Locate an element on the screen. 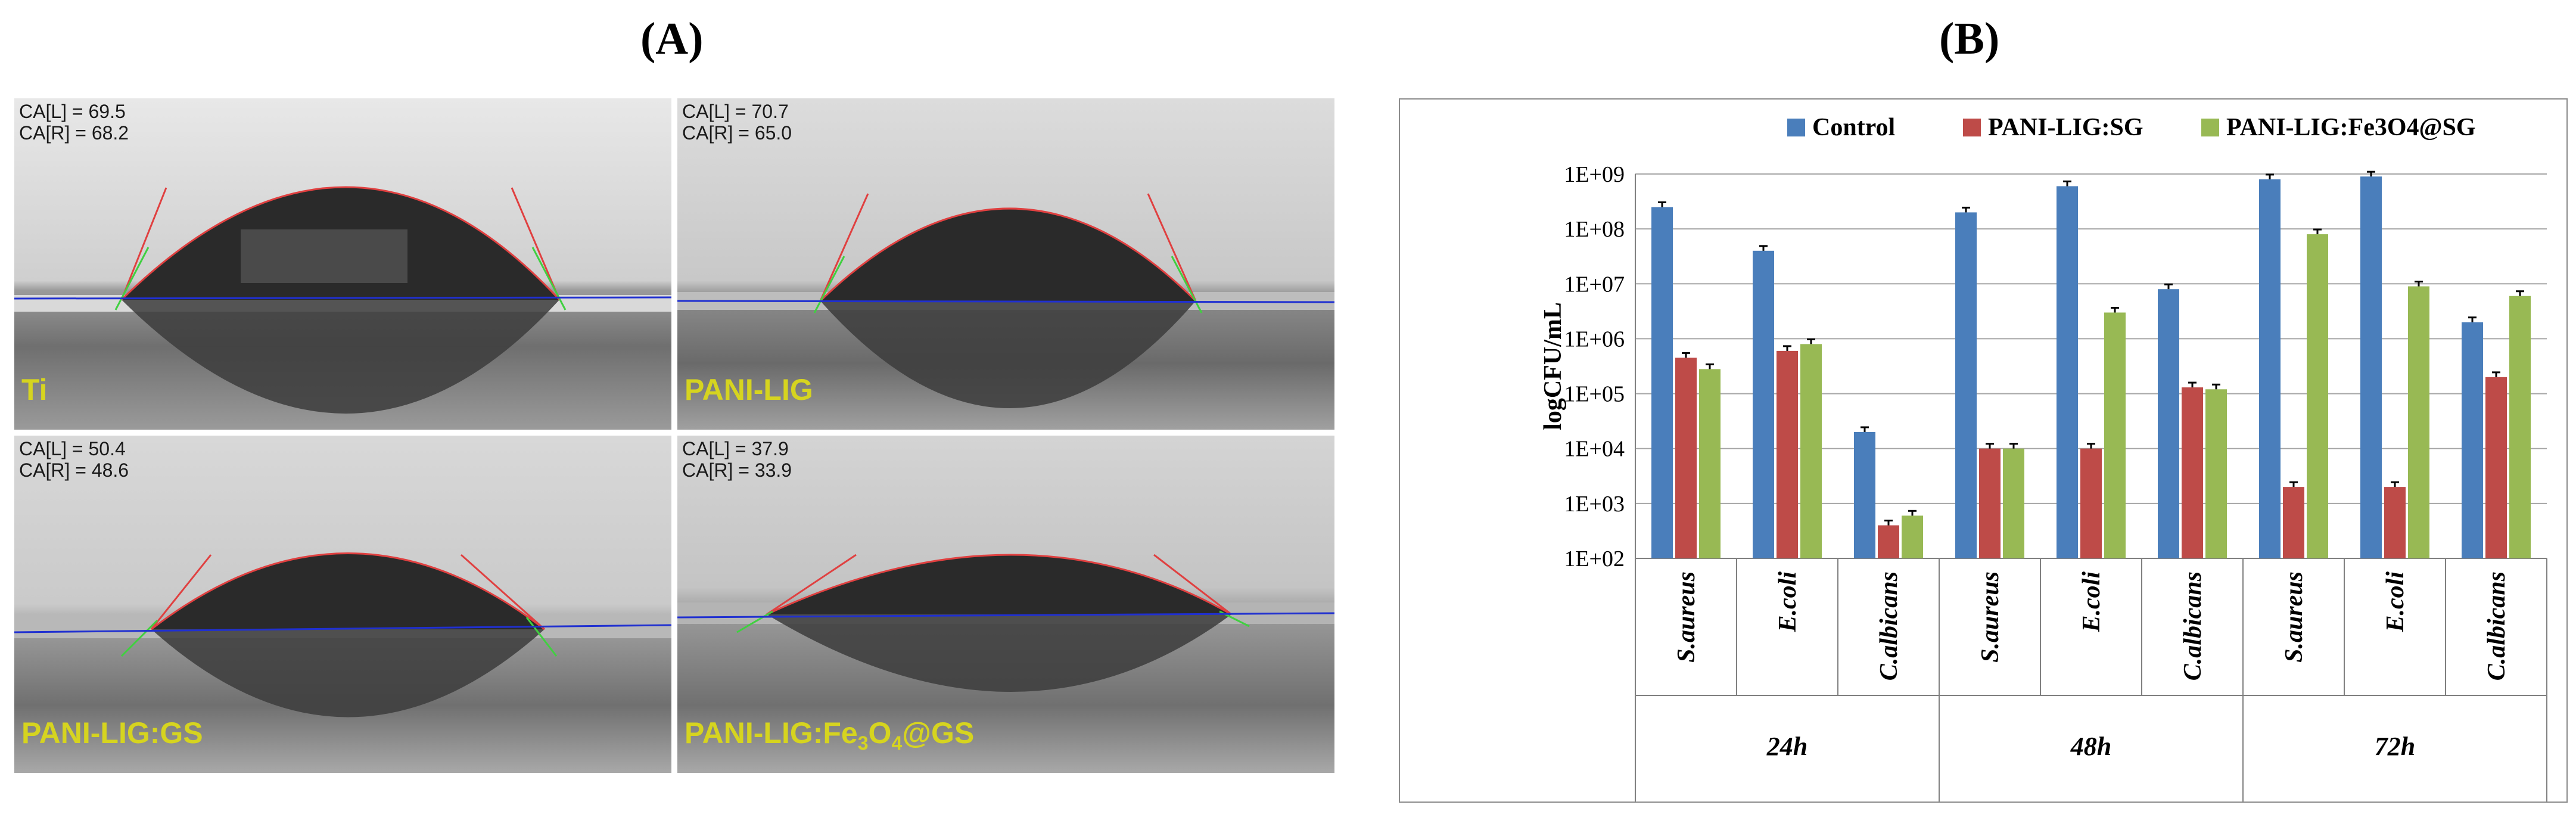  ca-right-value: CA[R] = 68.2 is located at coordinates (74, 133).